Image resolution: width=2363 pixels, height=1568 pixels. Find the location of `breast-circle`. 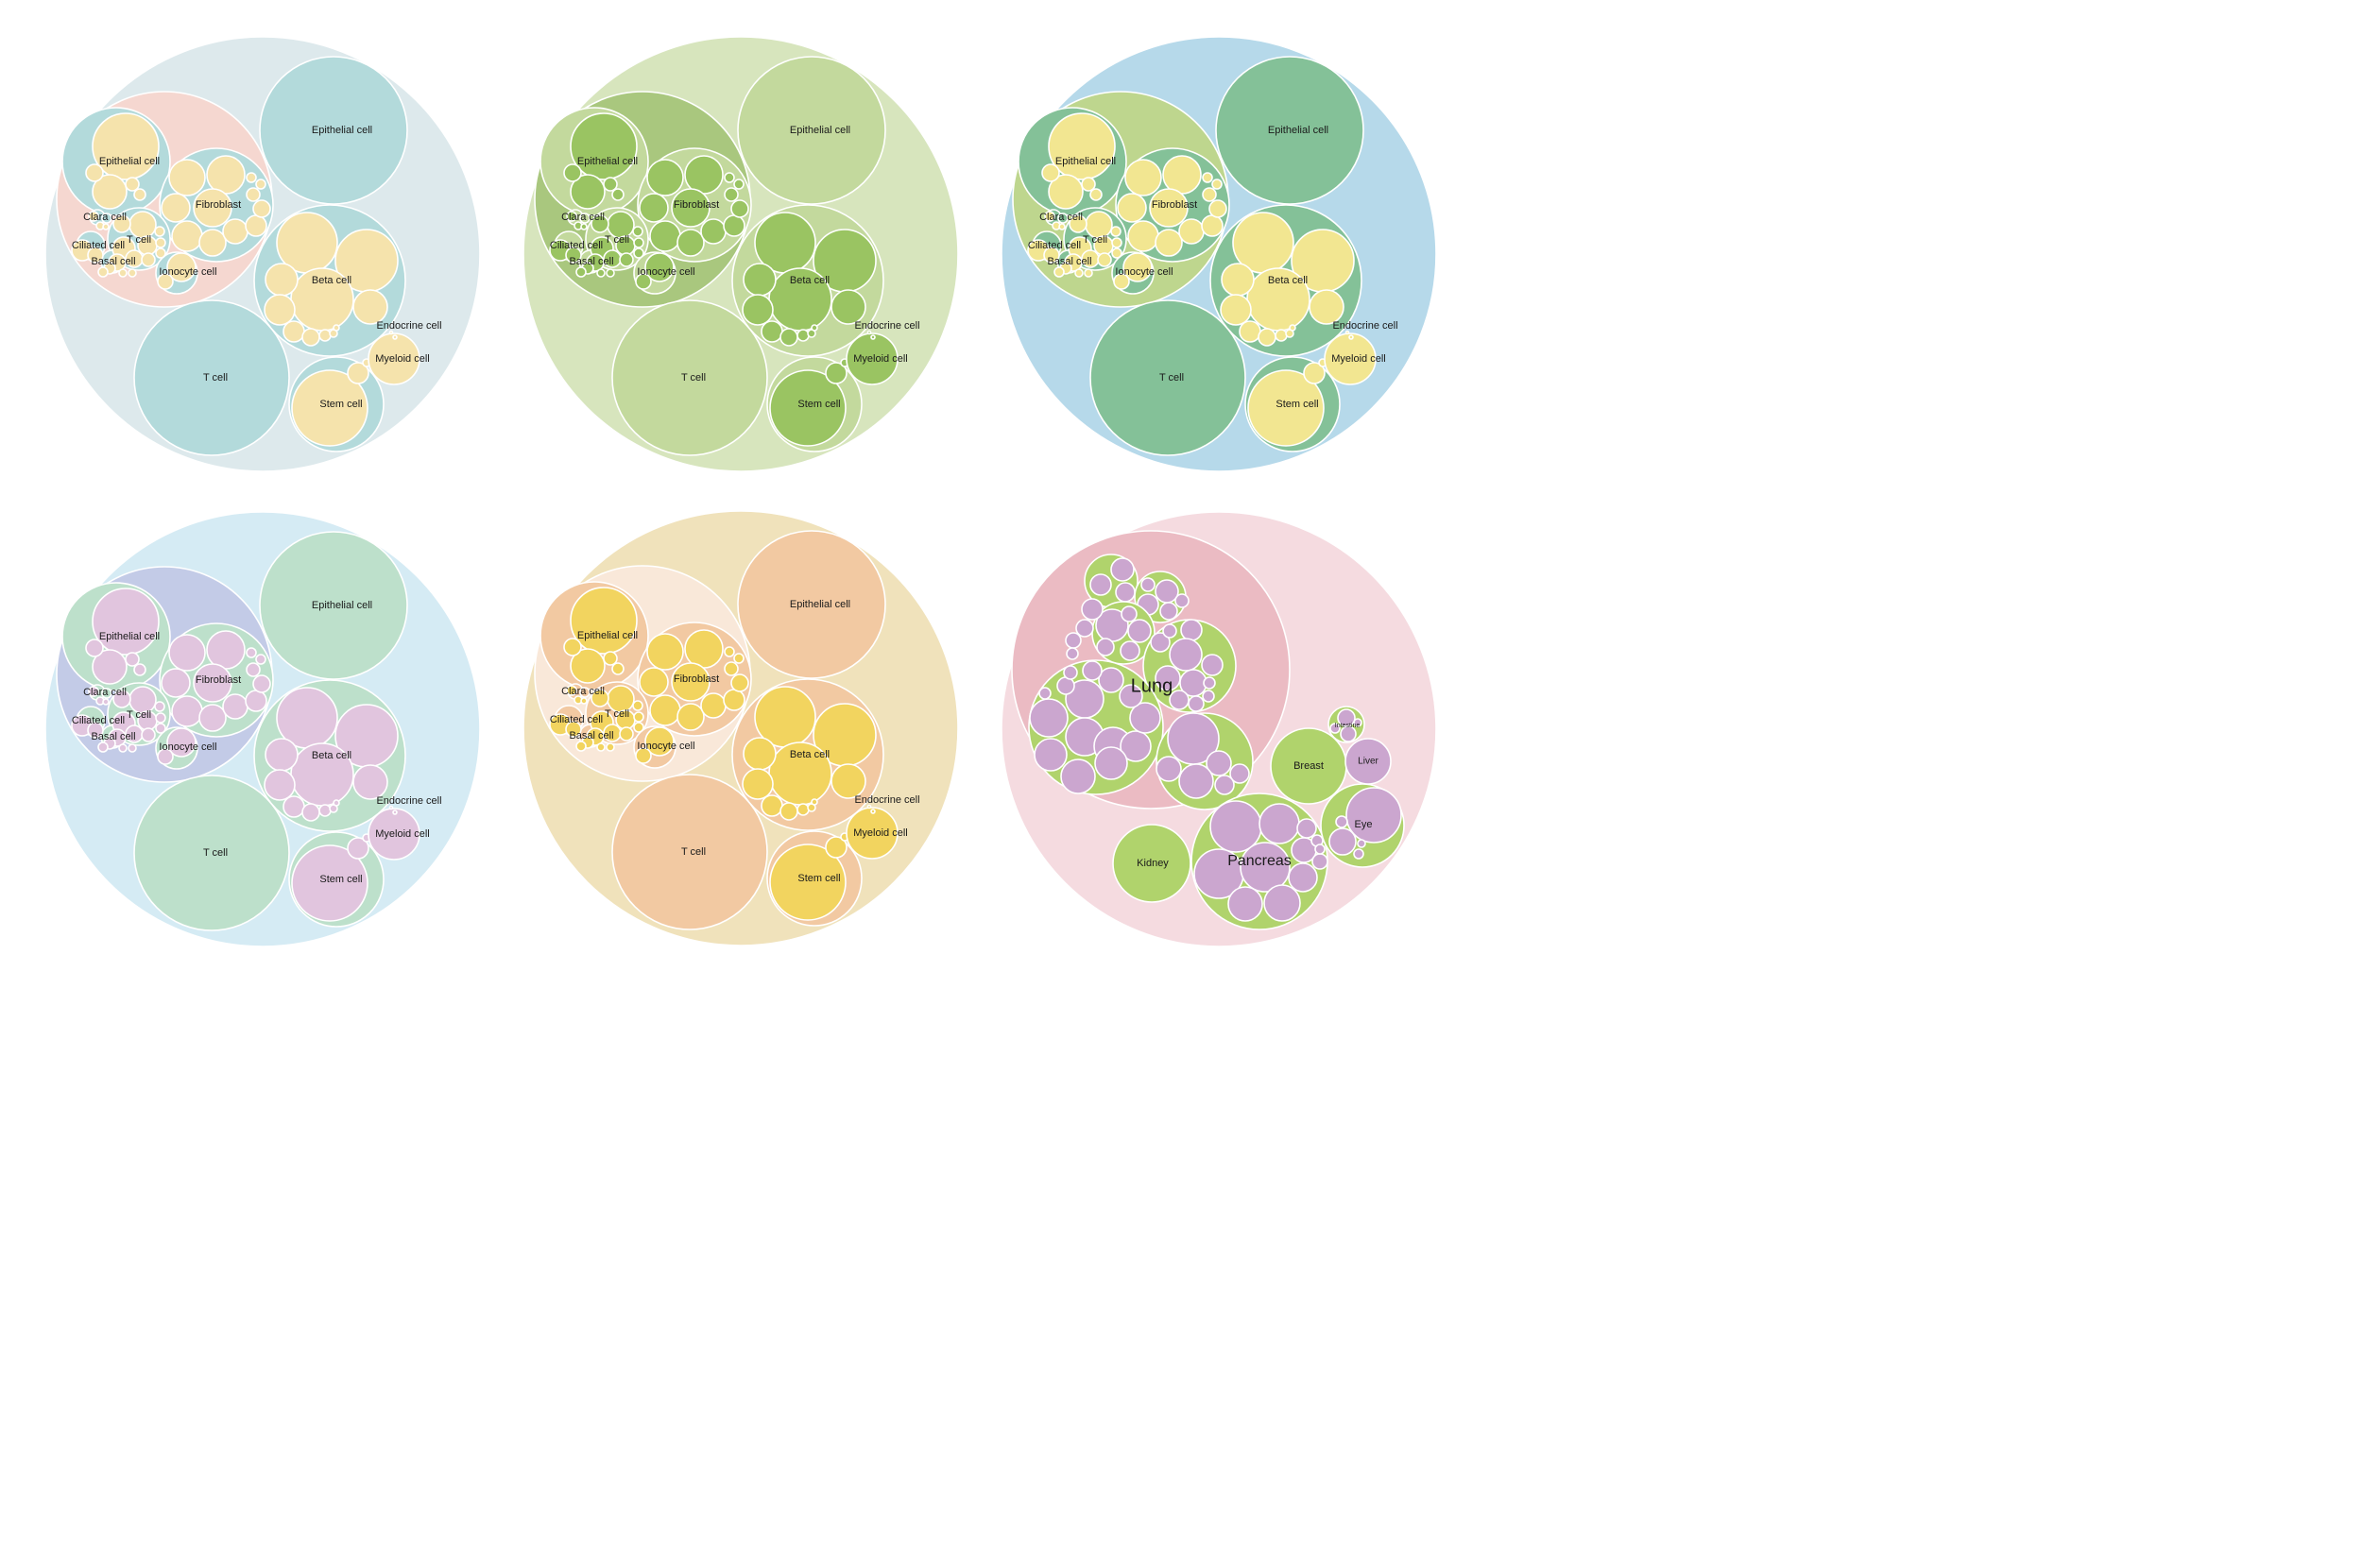

breast-circle is located at coordinates (1308, 766).